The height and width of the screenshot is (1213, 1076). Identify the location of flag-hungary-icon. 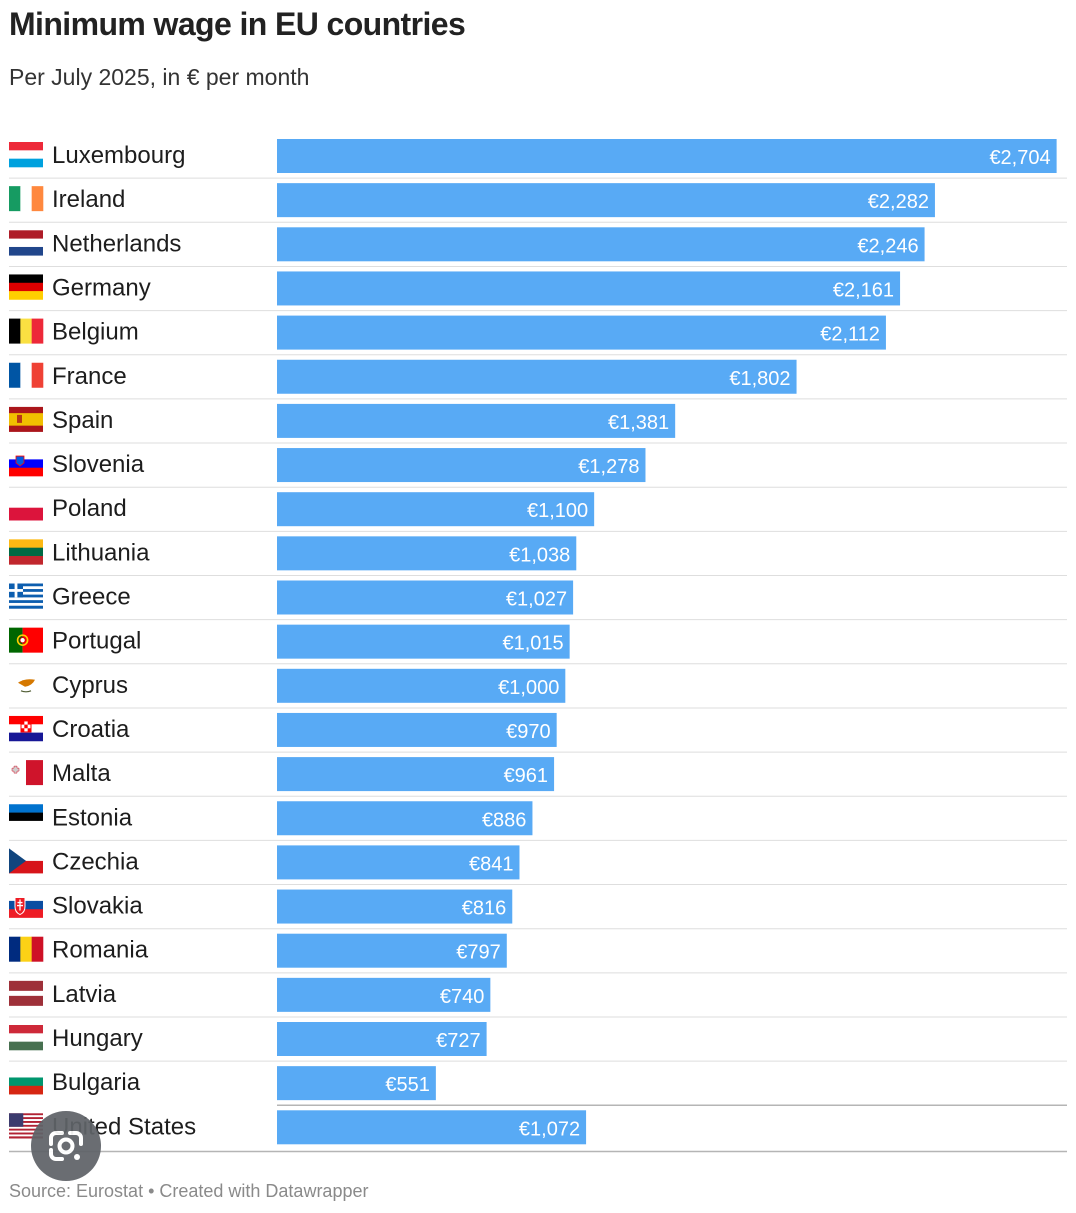
(26, 1038).